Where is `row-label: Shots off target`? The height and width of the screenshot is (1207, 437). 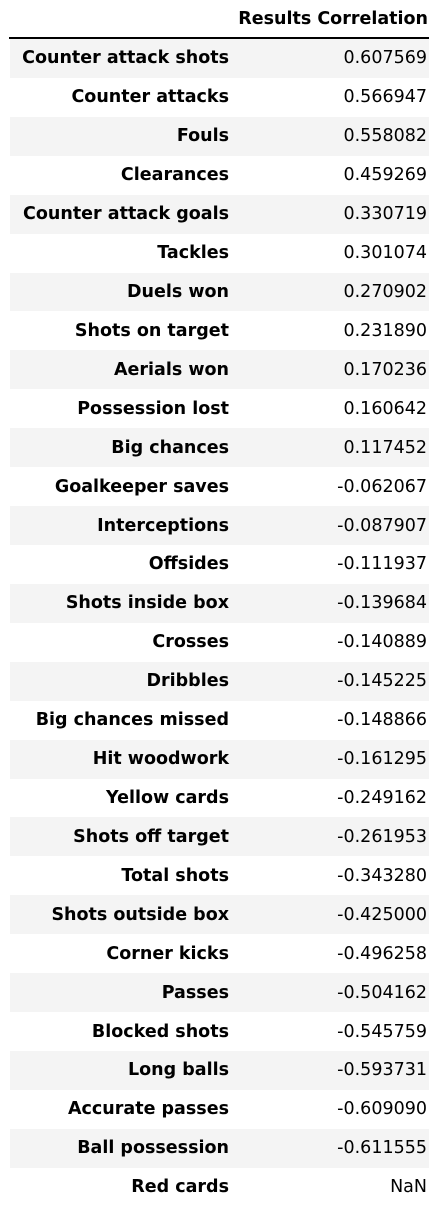
row-label: Shots off target is located at coordinates (151, 836).